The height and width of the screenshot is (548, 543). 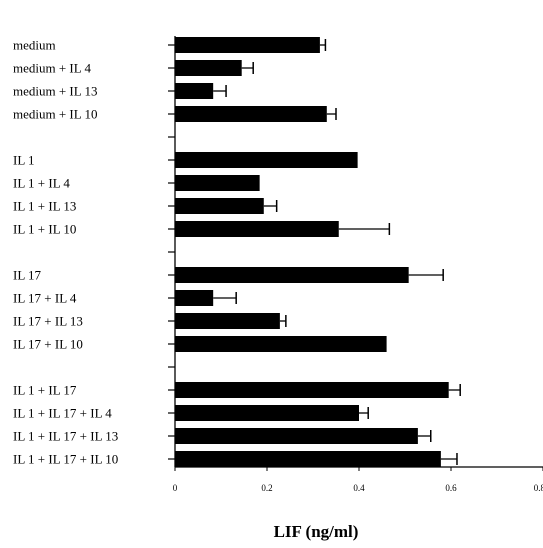 What do you see at coordinates (451, 488) in the screenshot?
I see `x-tick-label: 0.6` at bounding box center [451, 488].